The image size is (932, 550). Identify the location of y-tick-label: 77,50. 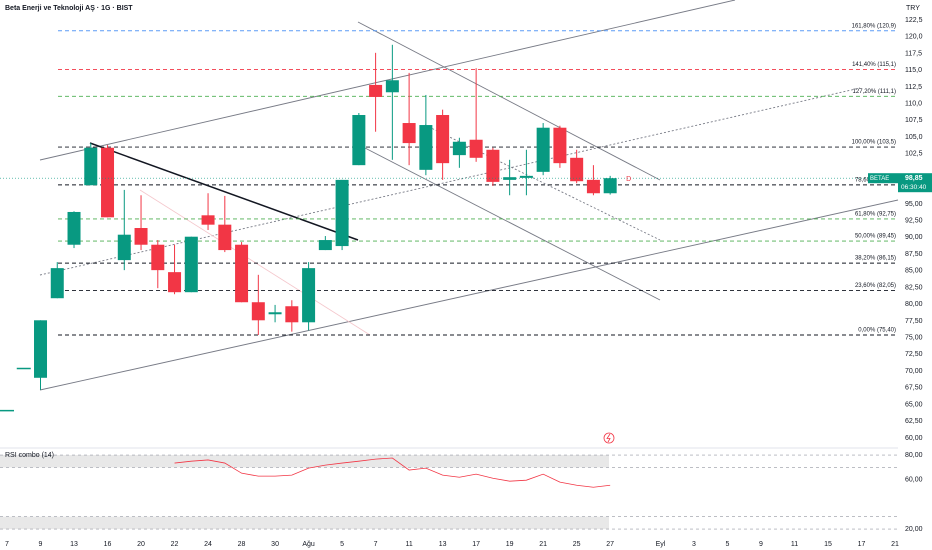
(914, 321).